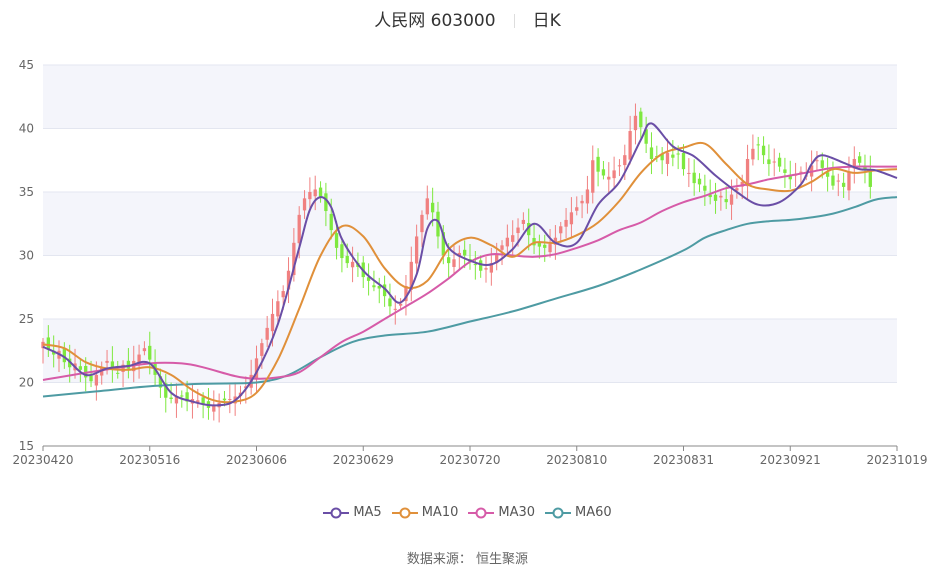 The image size is (935, 569). I want to click on x-tick-label: 20230831, so click(683, 460).